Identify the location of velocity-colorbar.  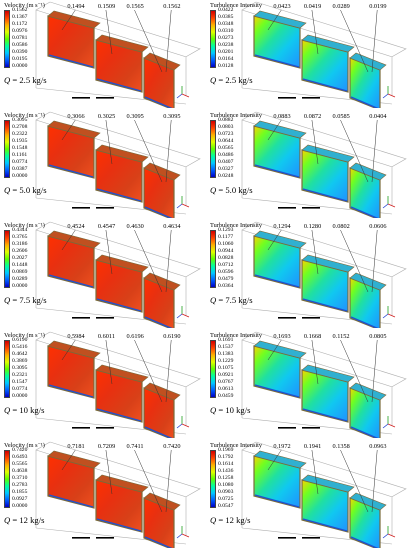
(7, 39).